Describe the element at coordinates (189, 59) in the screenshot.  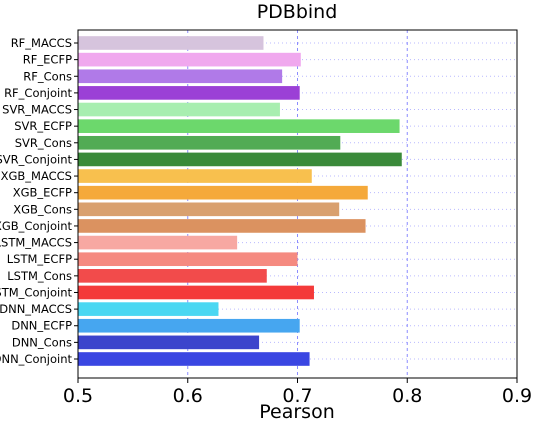
I see `bar-rf-ecfp` at that location.